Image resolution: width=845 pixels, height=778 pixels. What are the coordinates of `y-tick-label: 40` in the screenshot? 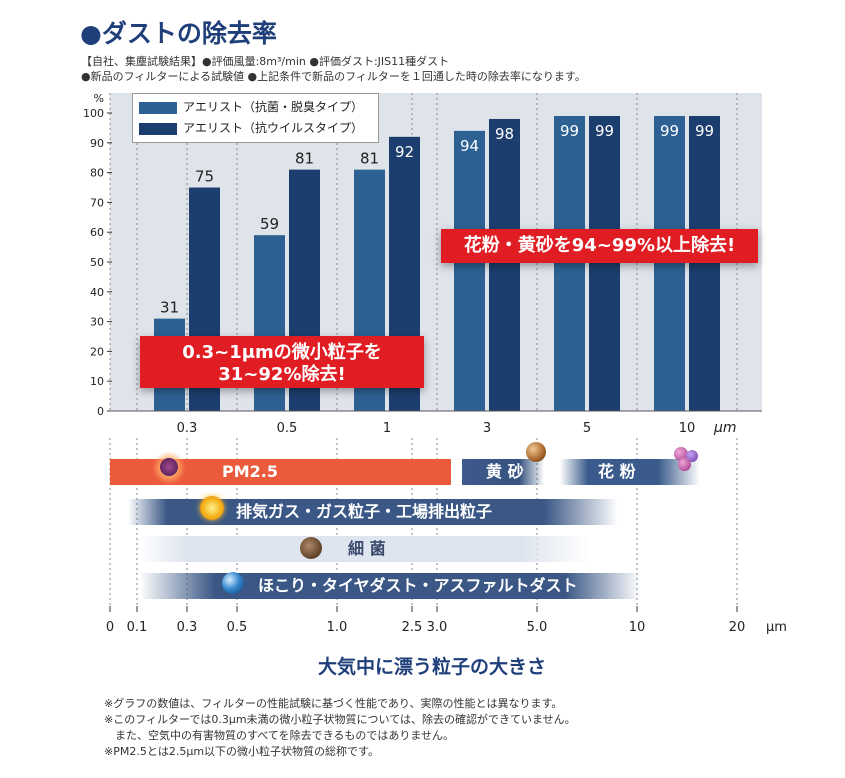 It's located at (97, 292).